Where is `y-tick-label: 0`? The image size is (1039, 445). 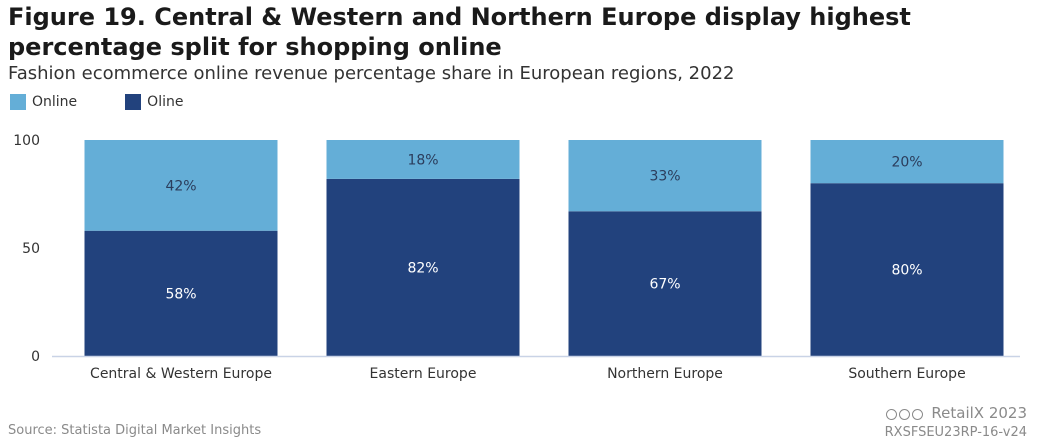
y-tick-label: 0 is located at coordinates (35, 357).